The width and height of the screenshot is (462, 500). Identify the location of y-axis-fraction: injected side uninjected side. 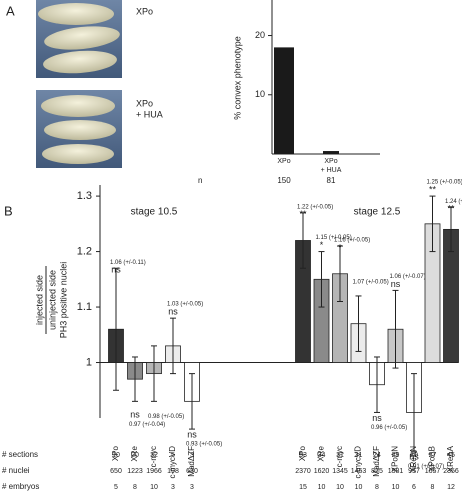
(45, 300).